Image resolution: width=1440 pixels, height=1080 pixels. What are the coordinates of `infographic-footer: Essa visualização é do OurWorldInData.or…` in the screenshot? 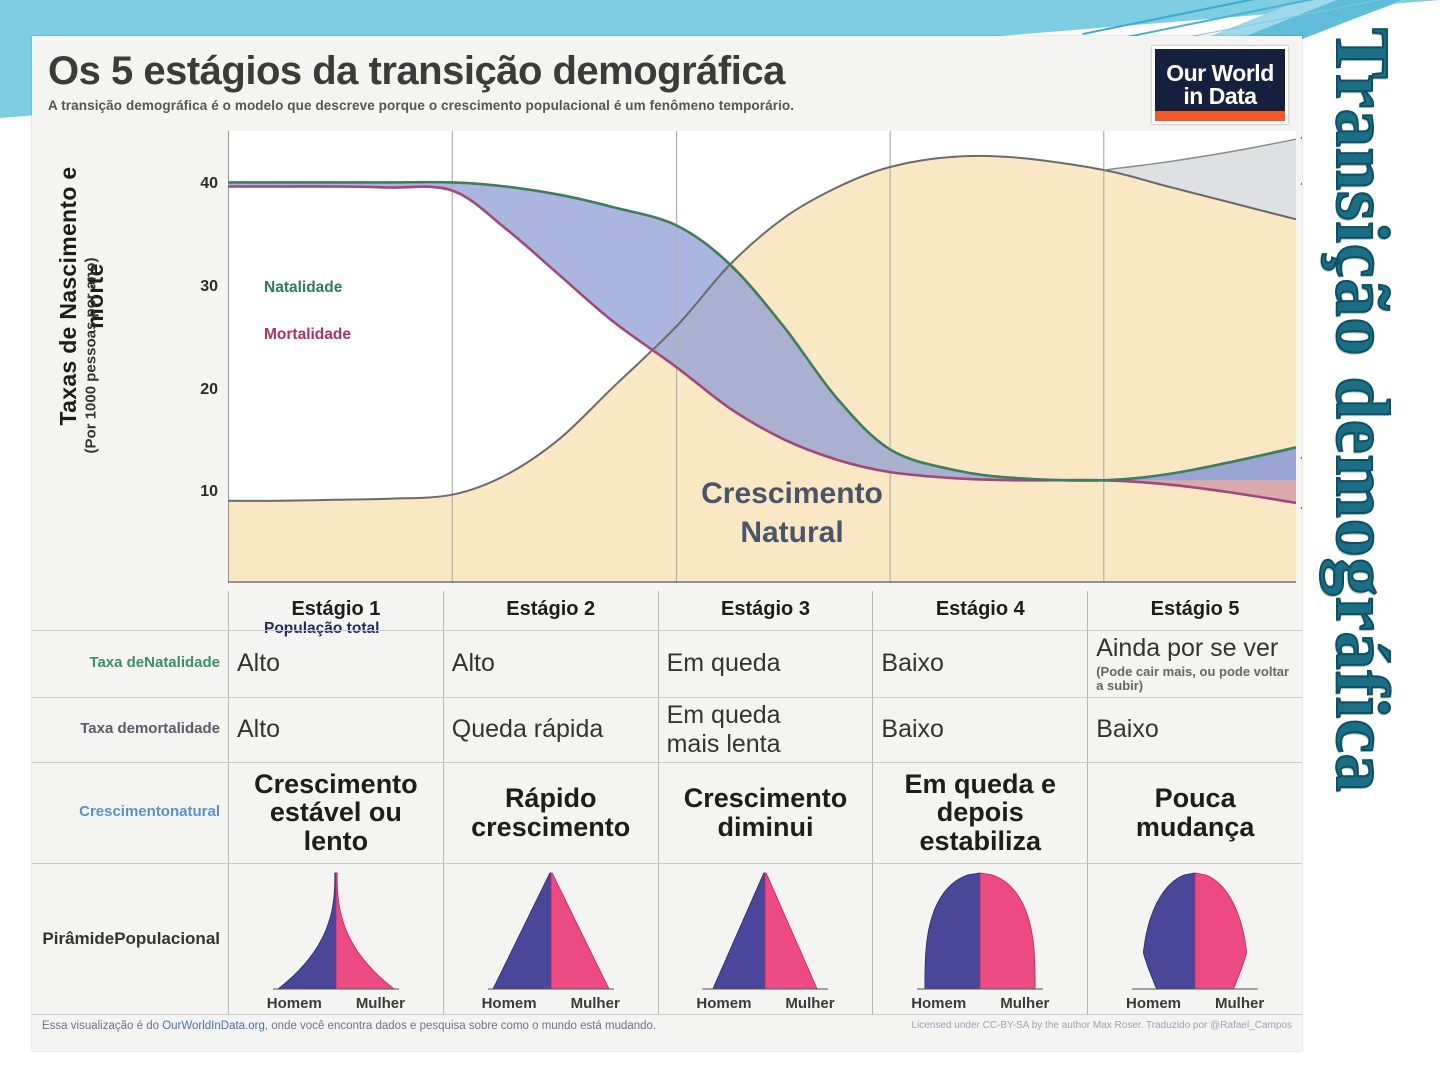 It's located at (667, 1024).